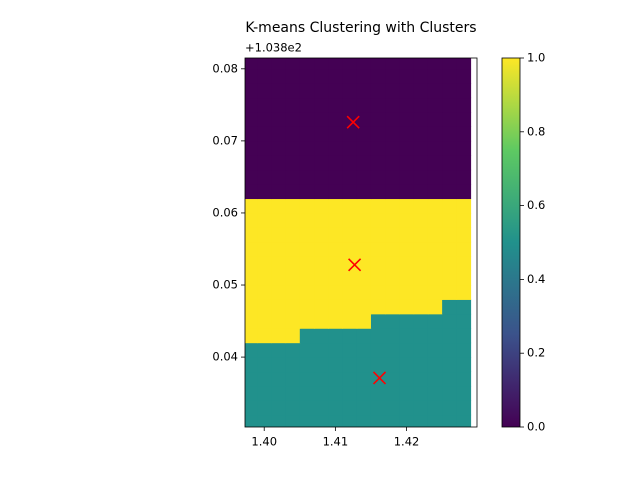  What do you see at coordinates (353, 122) in the screenshot?
I see `centroid-stroke` at bounding box center [353, 122].